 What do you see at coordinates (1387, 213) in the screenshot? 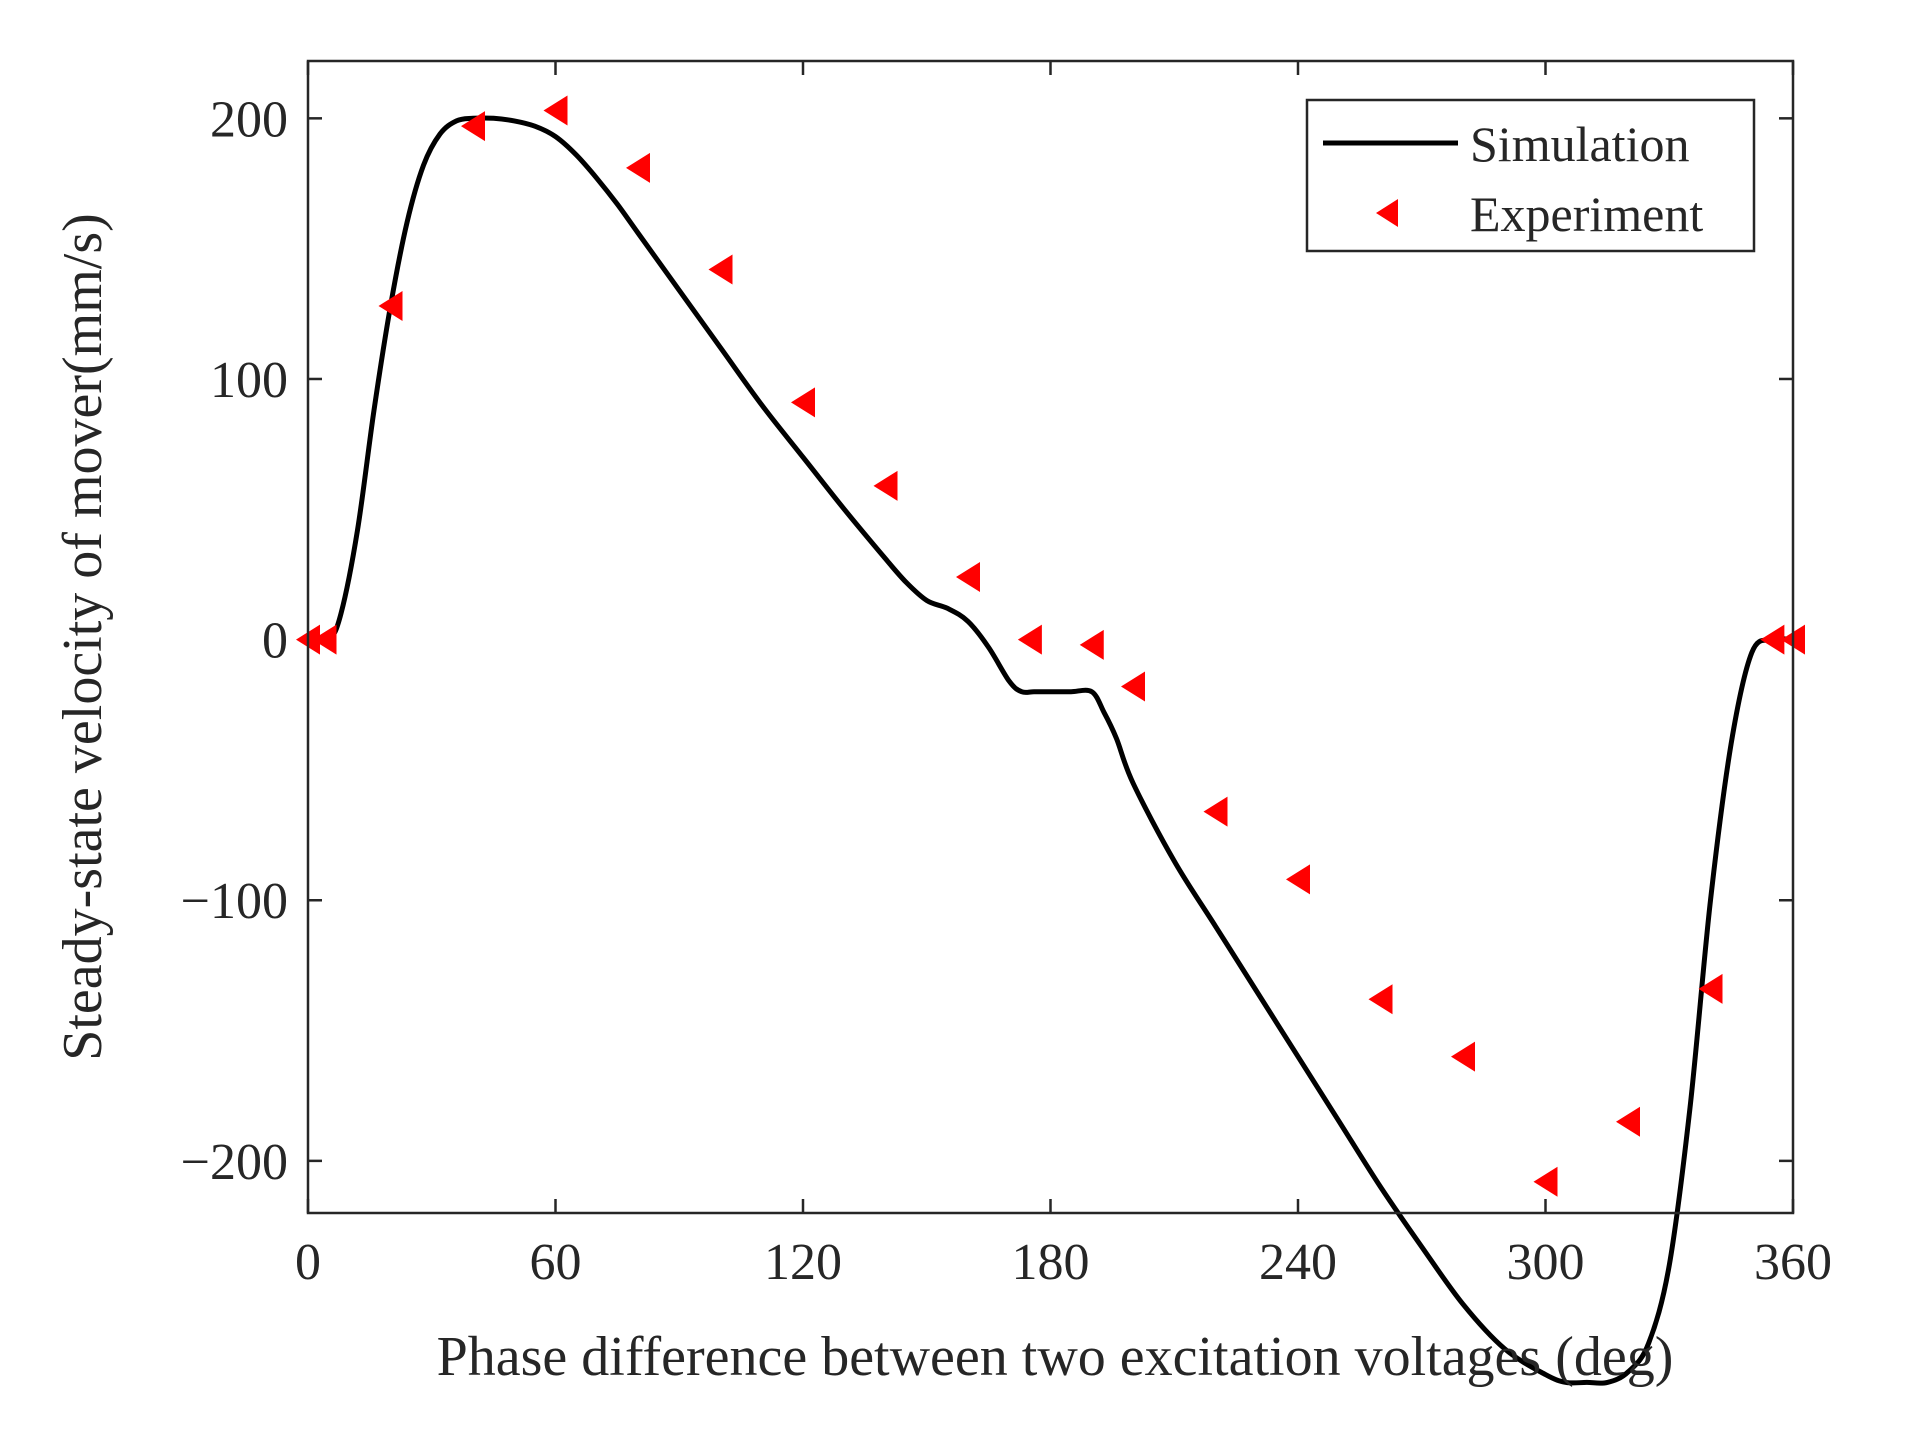
I see `legend-experiment-marker` at bounding box center [1387, 213].